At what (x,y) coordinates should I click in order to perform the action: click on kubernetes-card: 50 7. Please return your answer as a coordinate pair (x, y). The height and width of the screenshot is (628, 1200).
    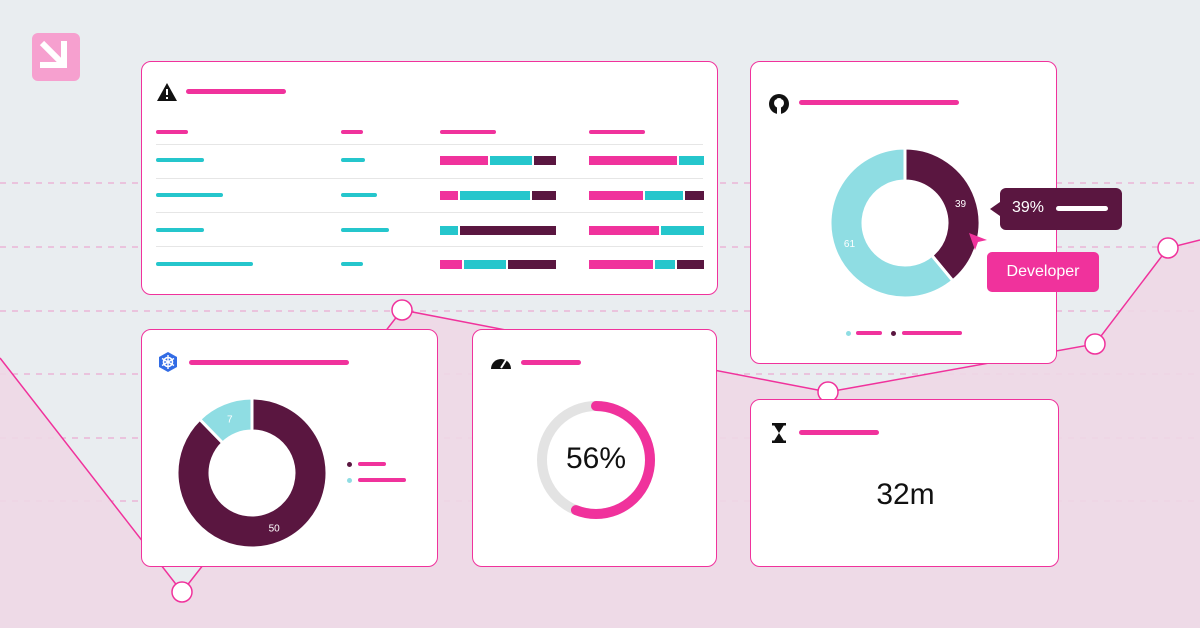
    Looking at the image, I should click on (289, 448).